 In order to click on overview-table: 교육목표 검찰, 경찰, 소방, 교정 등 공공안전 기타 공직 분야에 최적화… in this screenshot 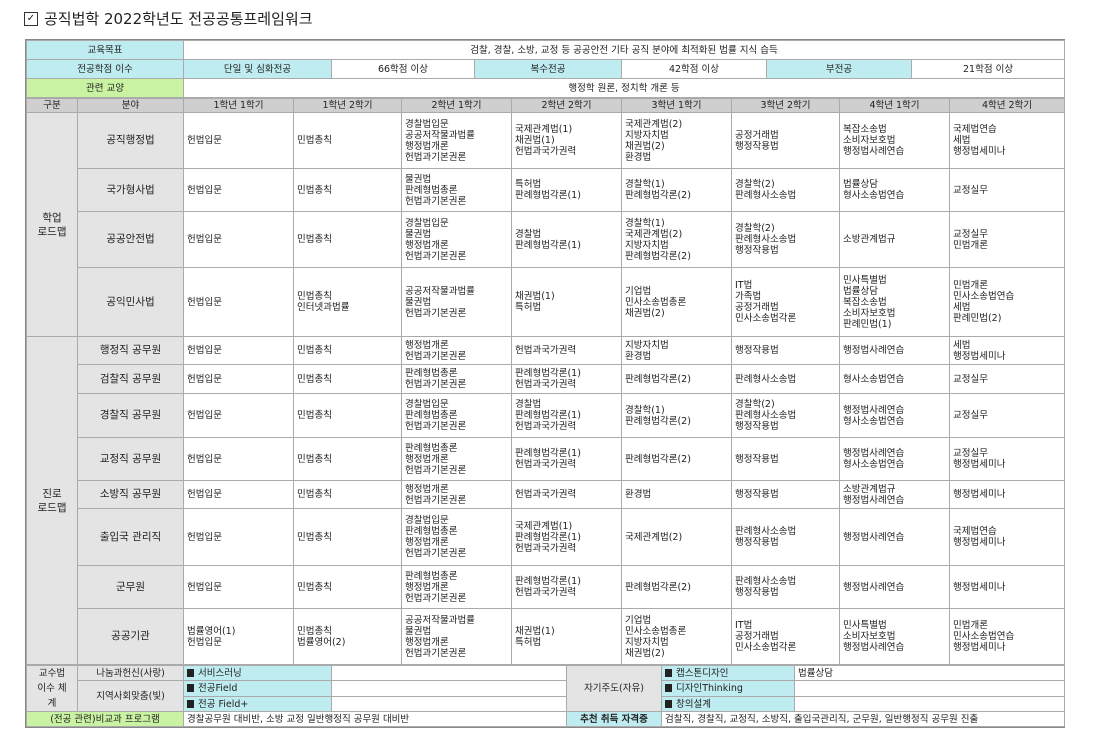, I will do `click(546, 69)`.